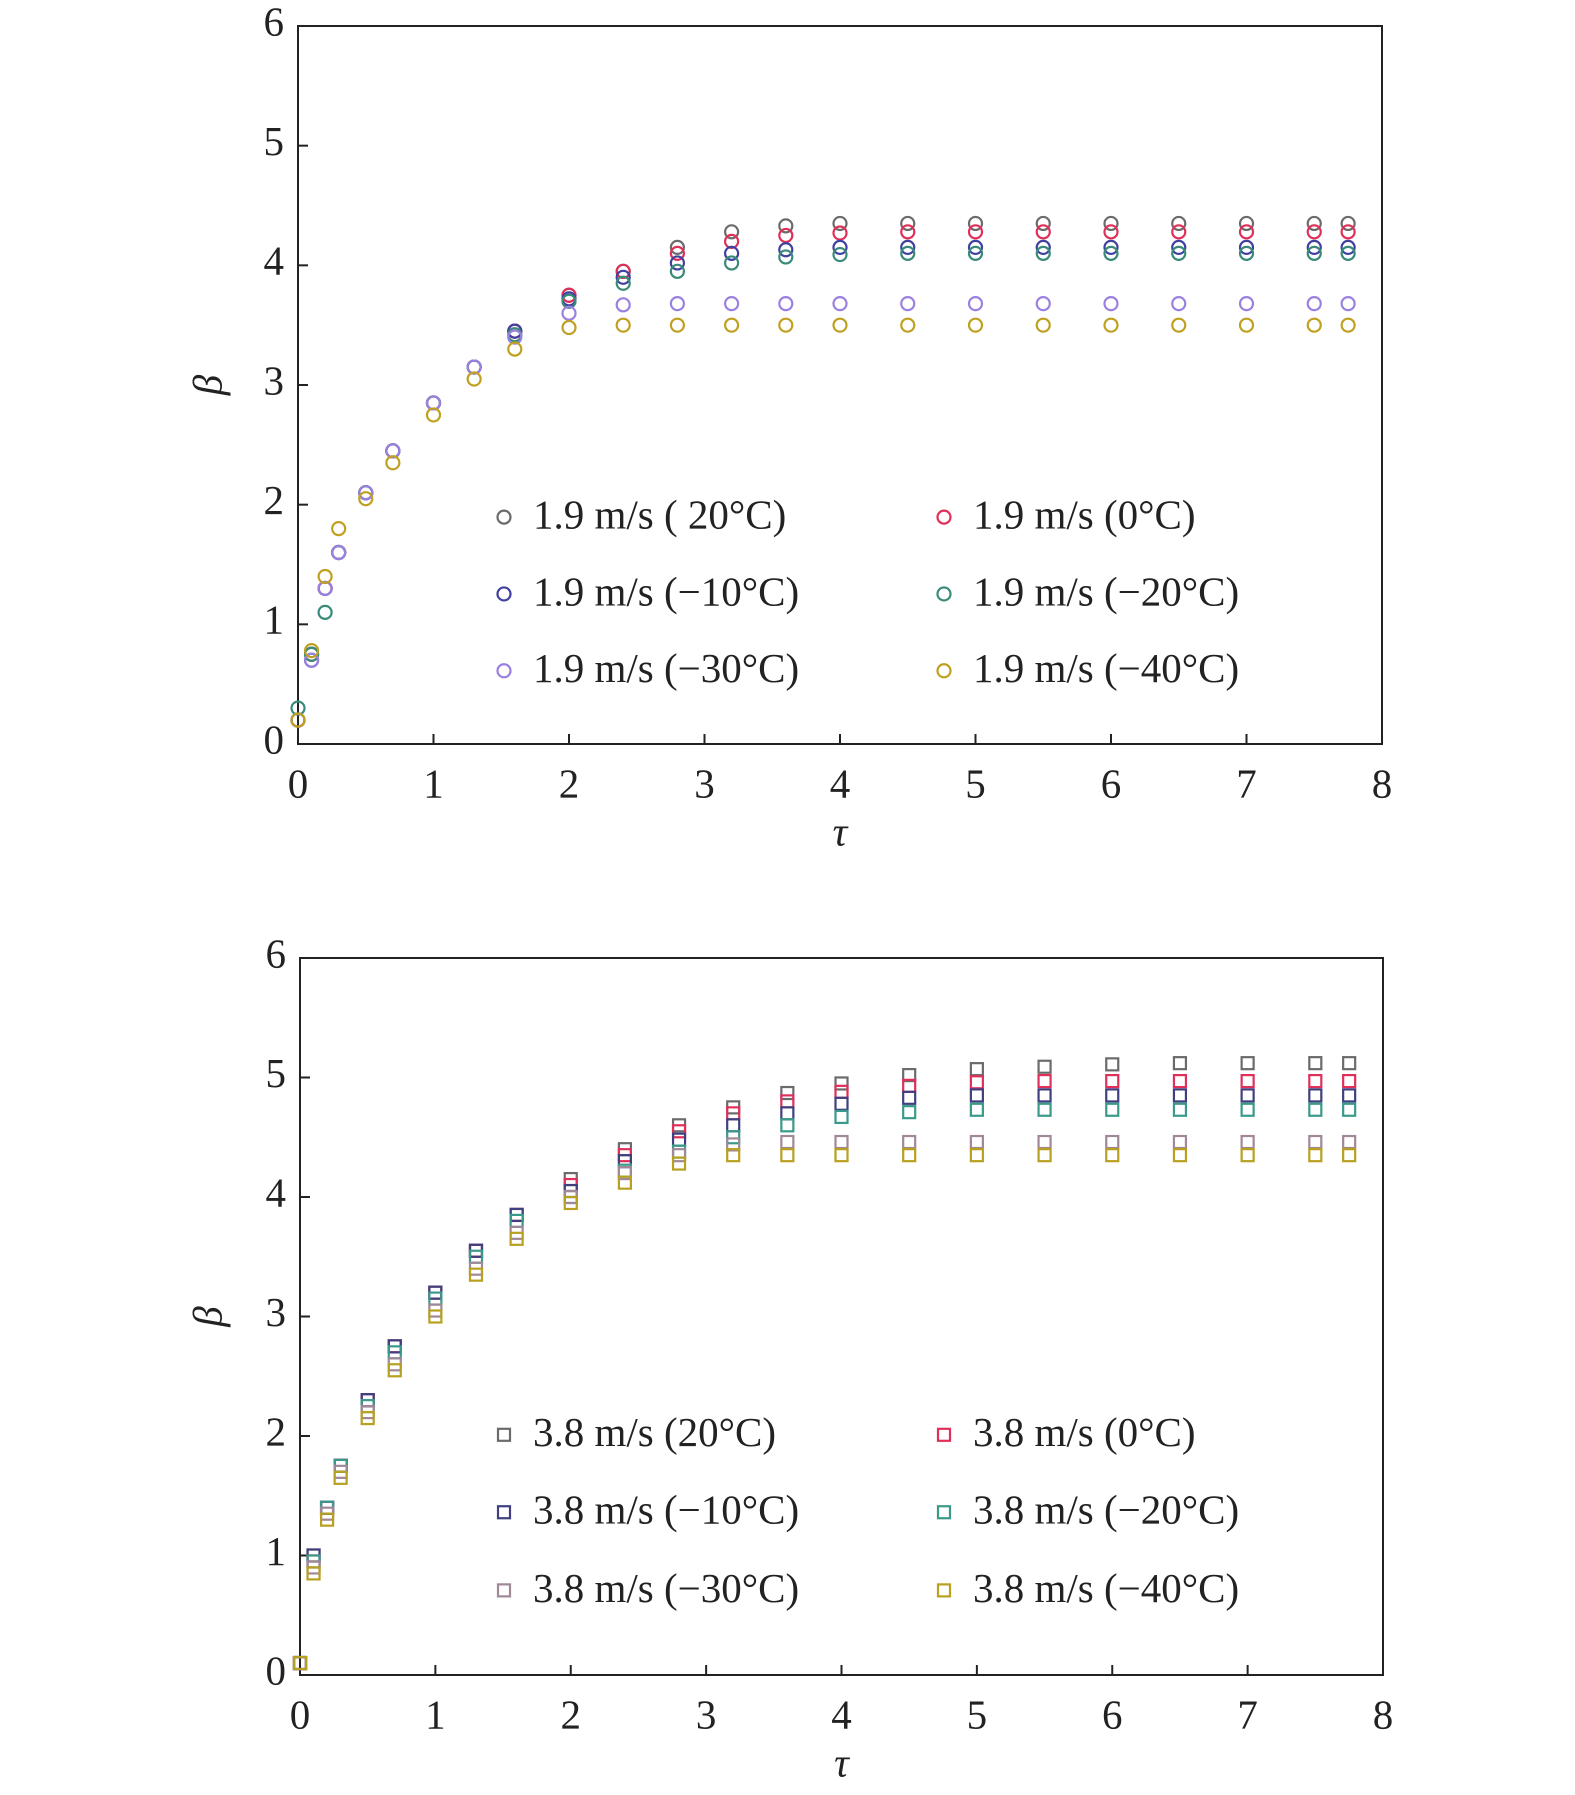 The width and height of the screenshot is (1575, 1795). What do you see at coordinates (274, 739) in the screenshot?
I see `y-tick-label: 0` at bounding box center [274, 739].